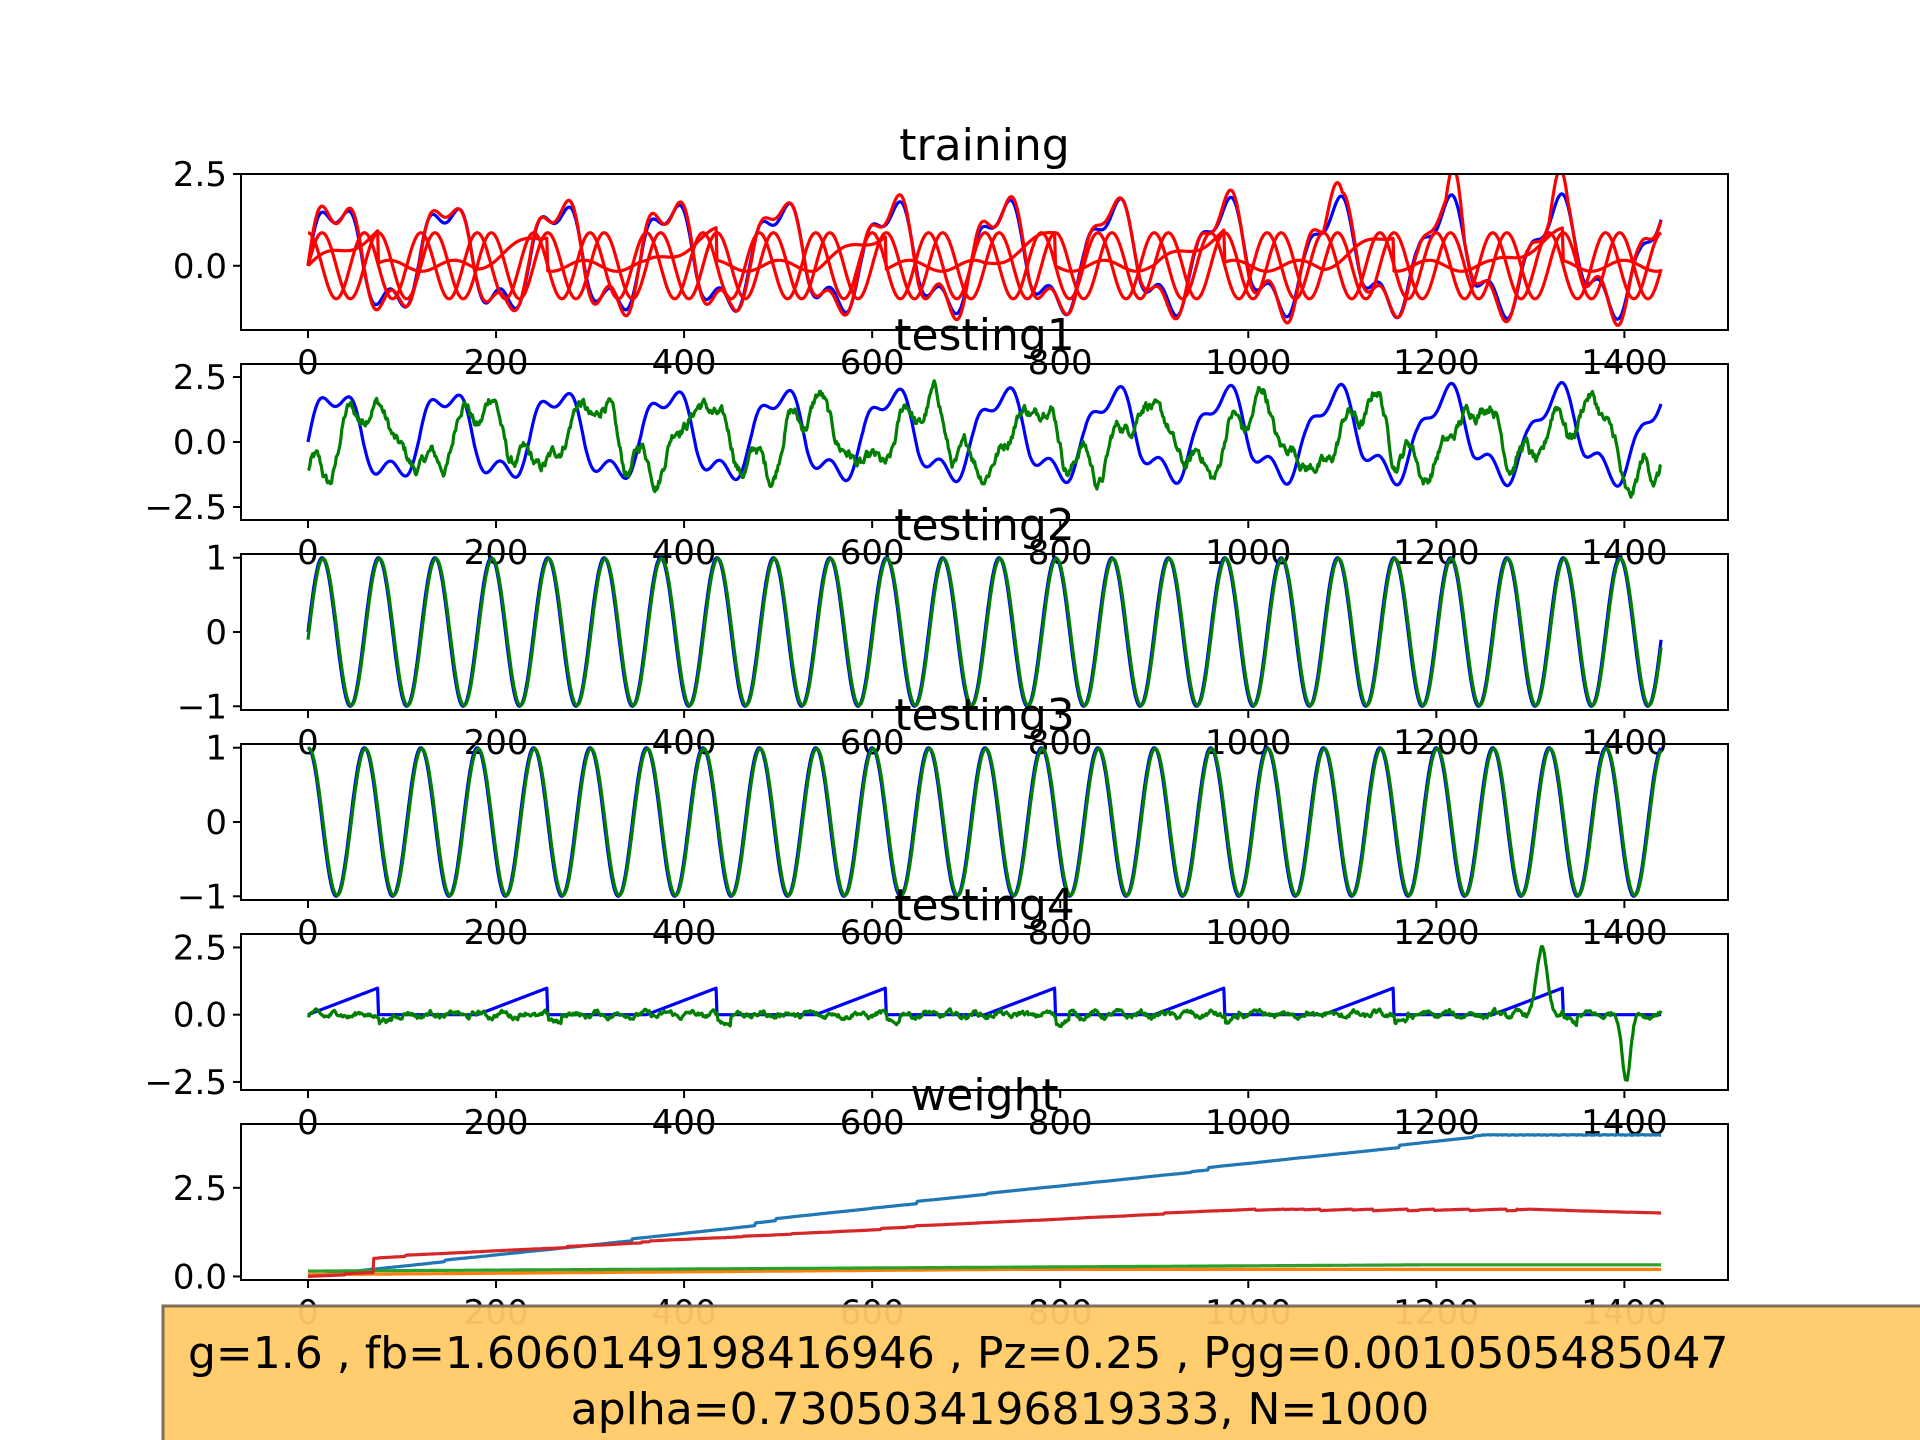 The height and width of the screenshot is (1440, 1920). I want to click on testing1-target-line, so click(984, 434).